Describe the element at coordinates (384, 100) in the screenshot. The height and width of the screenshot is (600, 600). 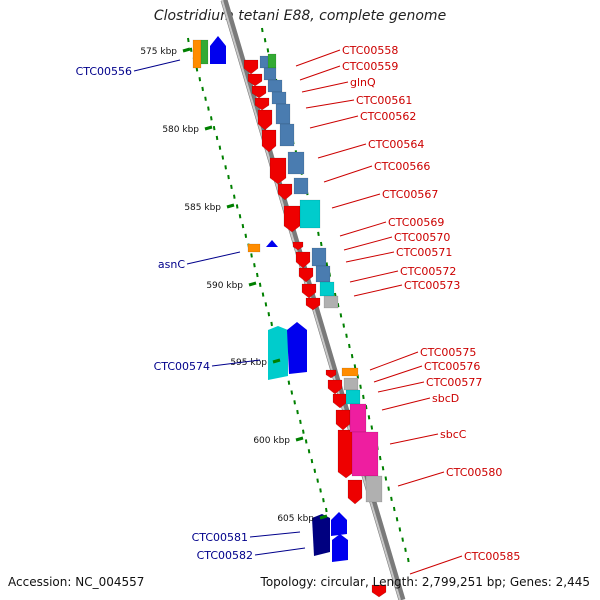
I see `right-gene-label: CTC00561` at that location.